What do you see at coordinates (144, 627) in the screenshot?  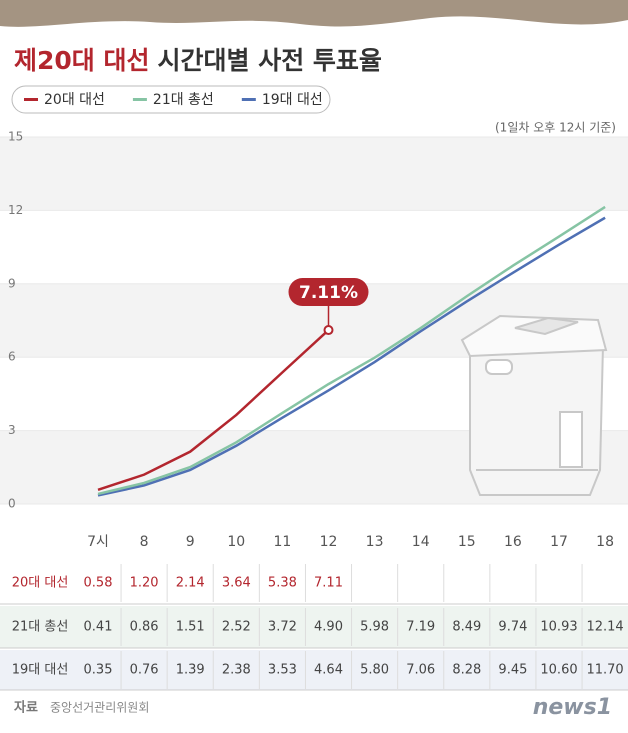 I see `table-cell: 0.86` at bounding box center [144, 627].